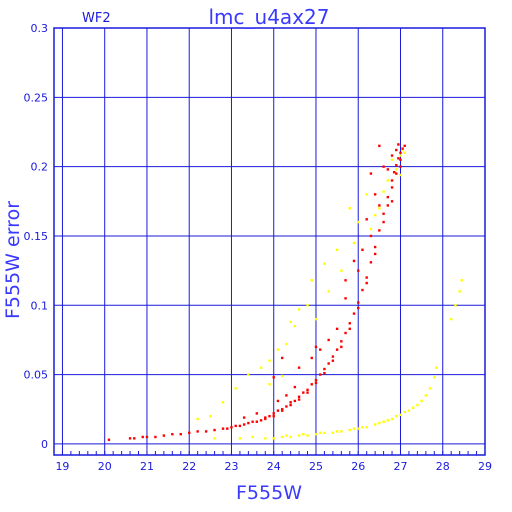 The image size is (512, 512). What do you see at coordinates (96, 18) in the screenshot?
I see `corner-label: WF2` at bounding box center [96, 18].